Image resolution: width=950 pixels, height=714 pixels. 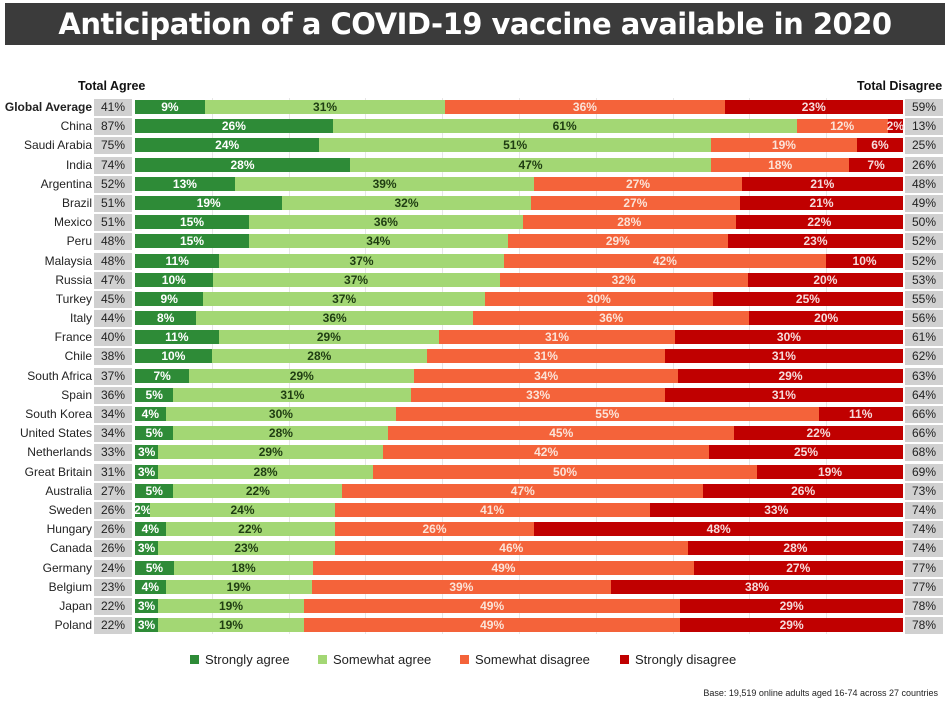 What do you see at coordinates (565, 471) in the screenshot?
I see `bar-segment-somewhat-disagree: 50` at bounding box center [565, 471].